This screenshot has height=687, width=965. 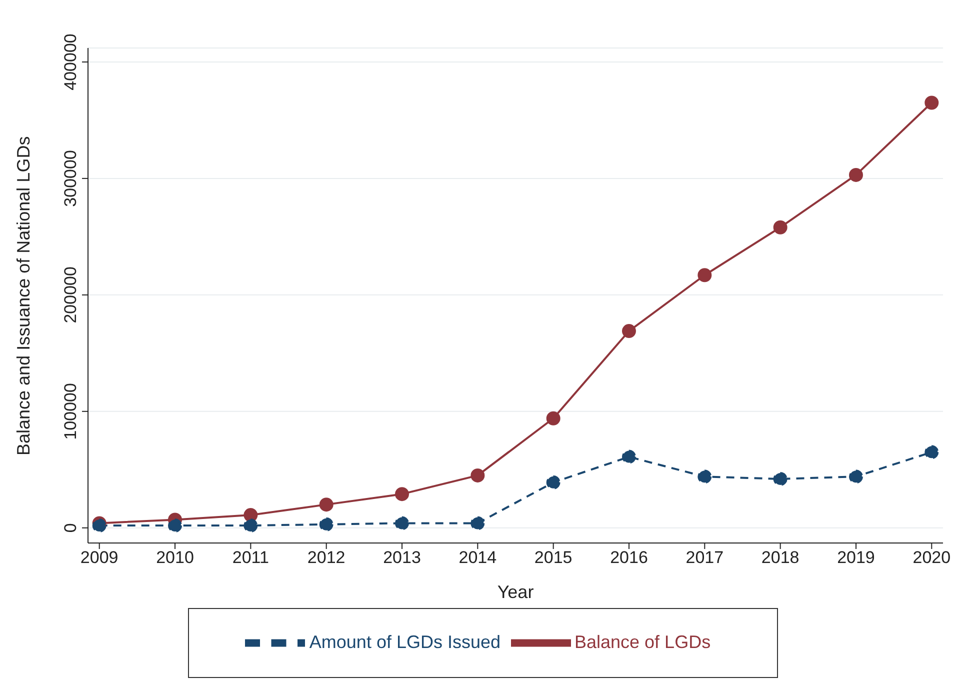 What do you see at coordinates (70, 411) in the screenshot?
I see `y-tick-label: 100000` at bounding box center [70, 411].